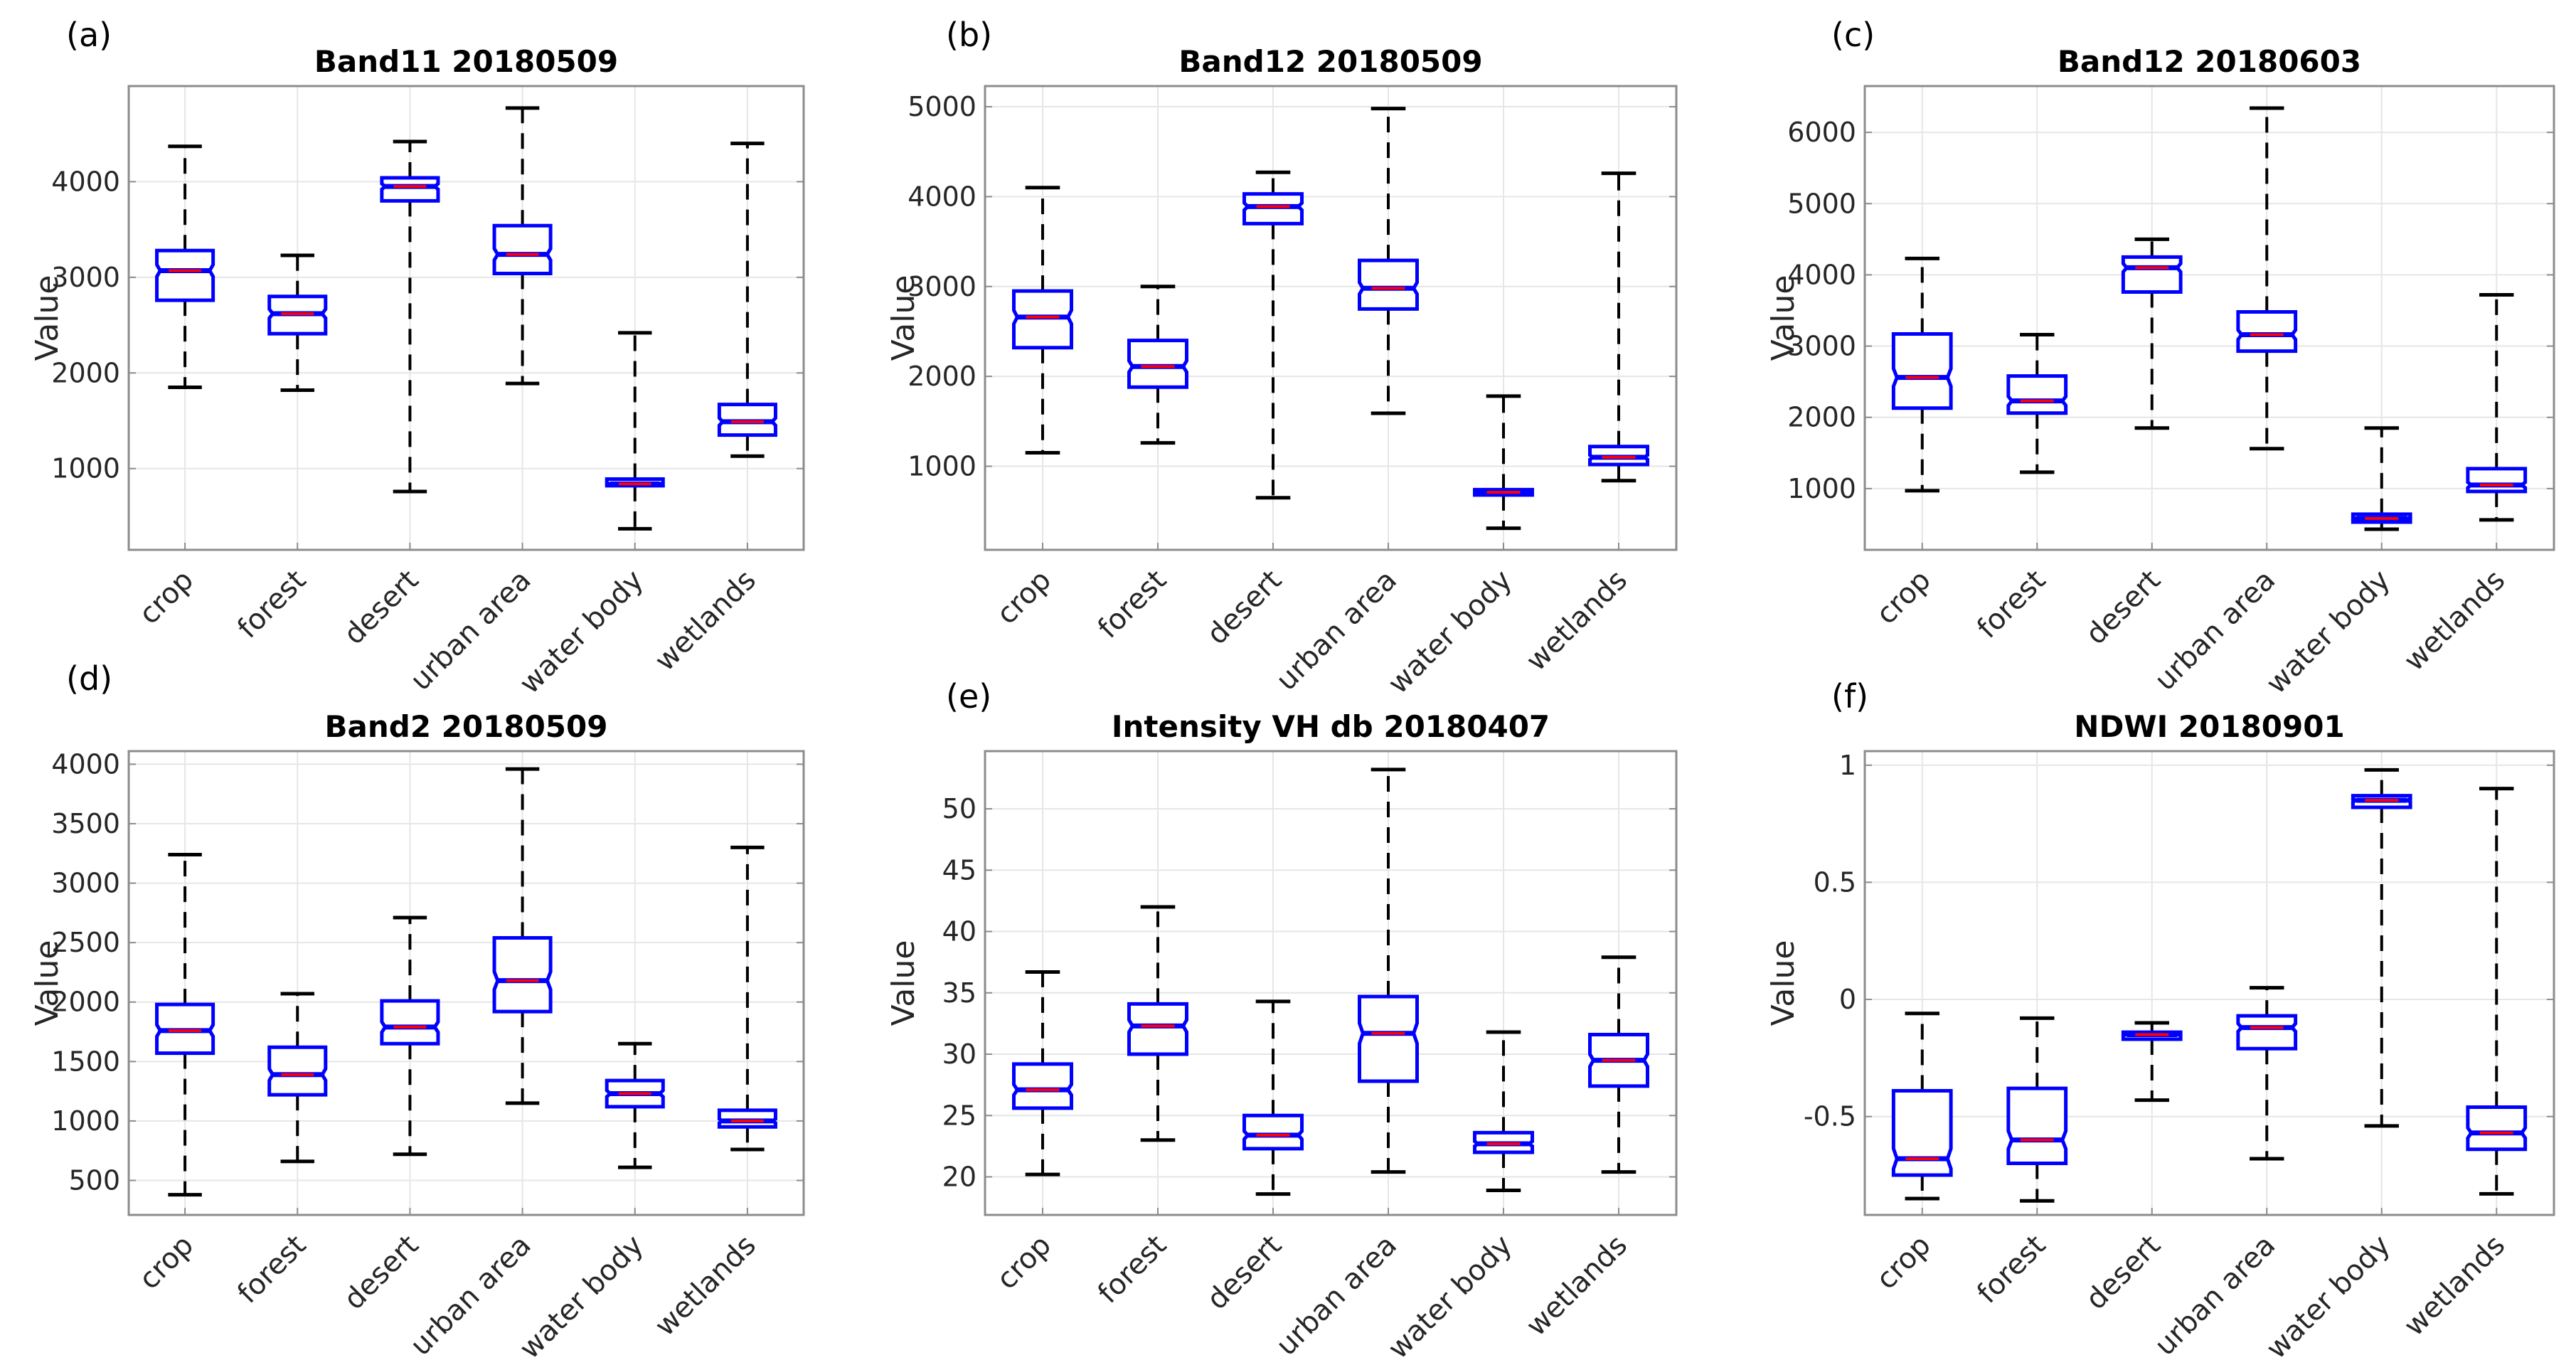 This screenshot has width=2576, height=1365. What do you see at coordinates (2328, 632) in the screenshot?
I see `x-tick-label: water body` at bounding box center [2328, 632].